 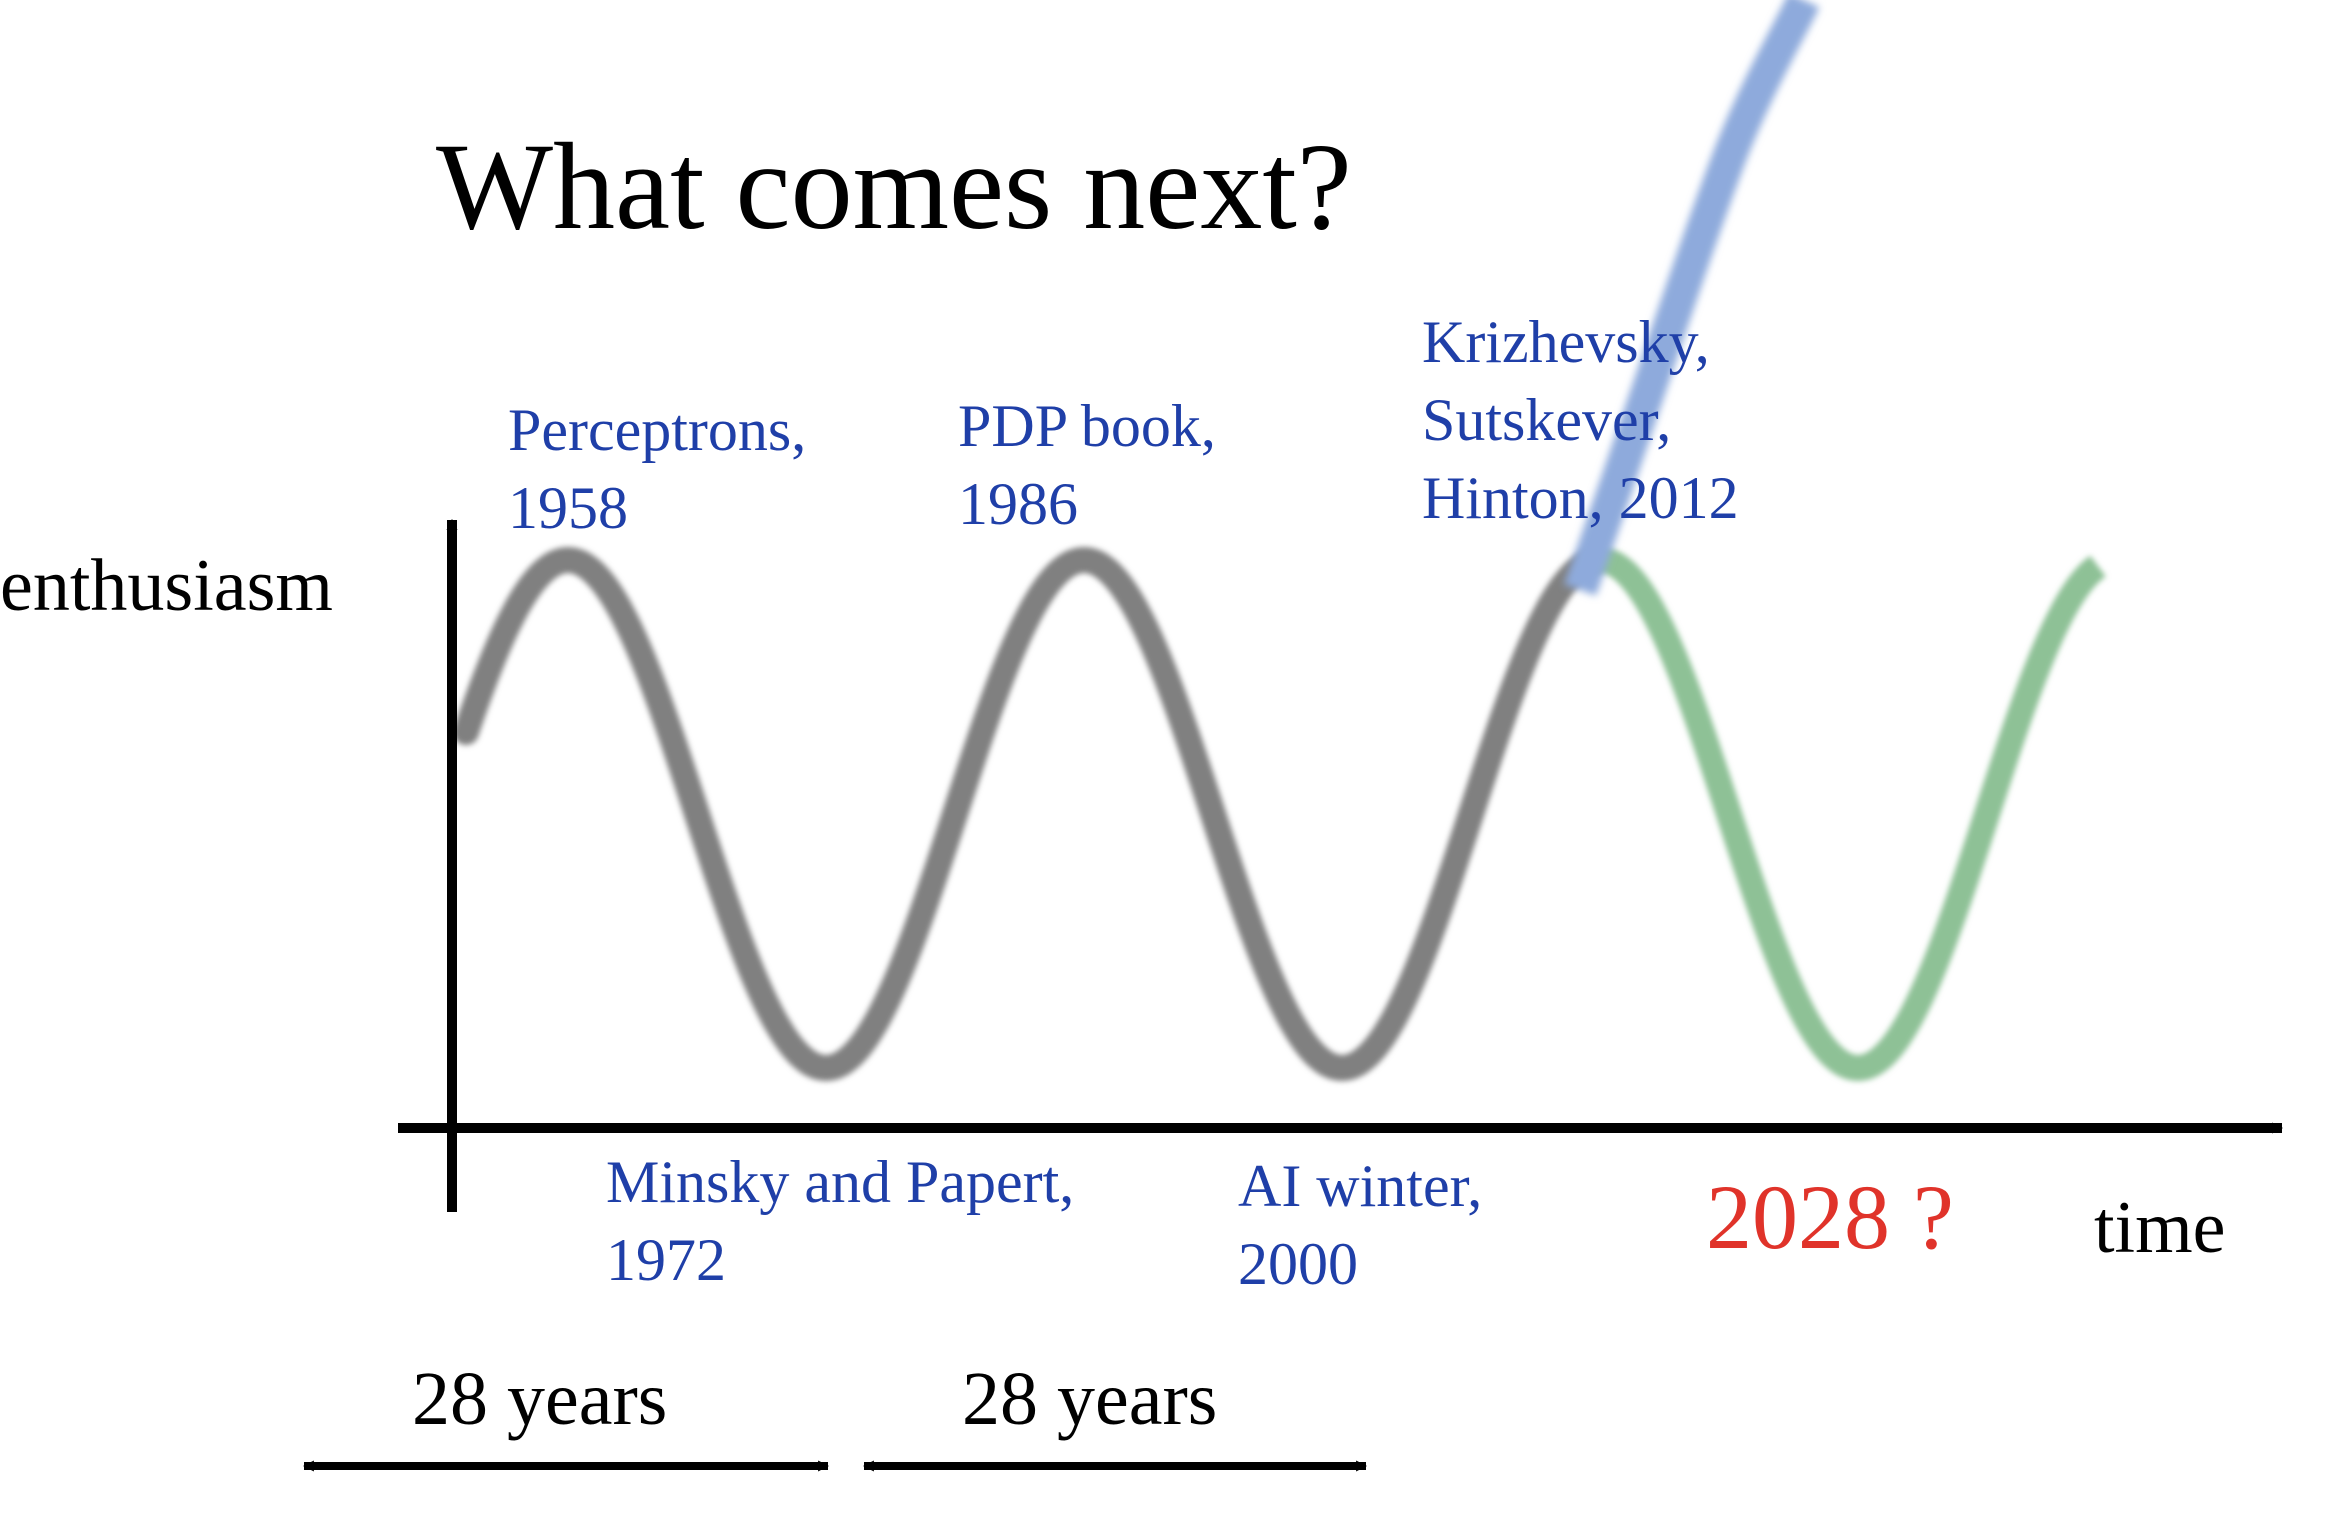 What do you see at coordinates (1830, 1217) in the screenshot?
I see `forecast-label: 2028 ?` at bounding box center [1830, 1217].